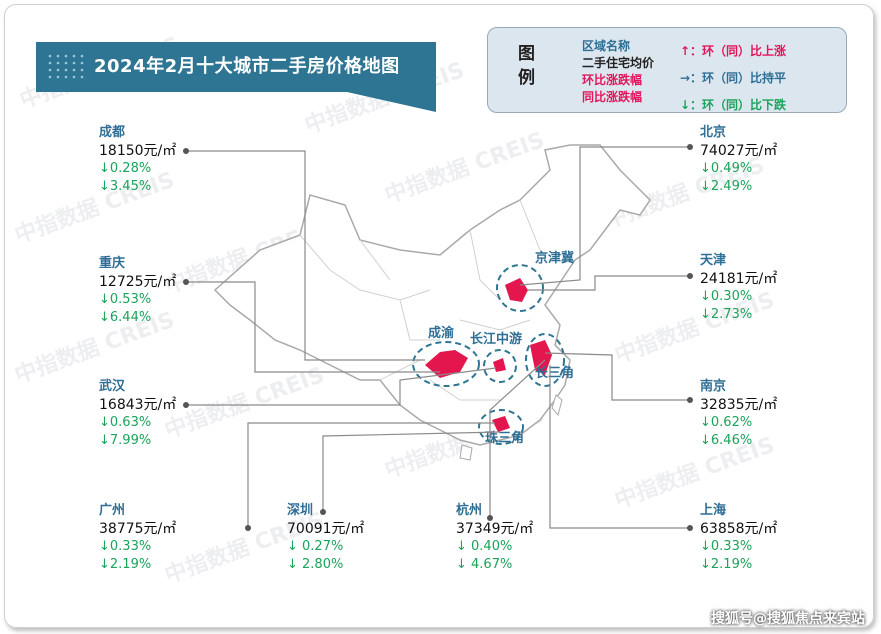 The image size is (881, 634). Describe the element at coordinates (726, 296) in the screenshot. I see `city-mom: ↓0.30%` at that location.